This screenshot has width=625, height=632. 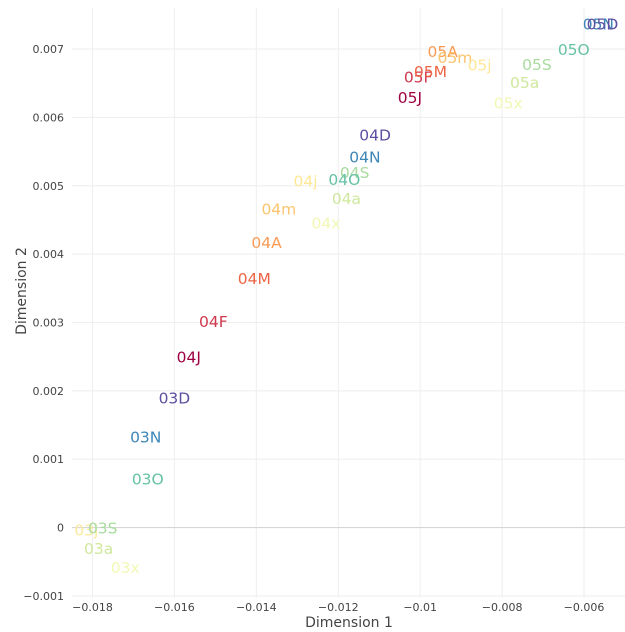 I want to click on x-tick-label: −0.014, so click(x=256, y=607).